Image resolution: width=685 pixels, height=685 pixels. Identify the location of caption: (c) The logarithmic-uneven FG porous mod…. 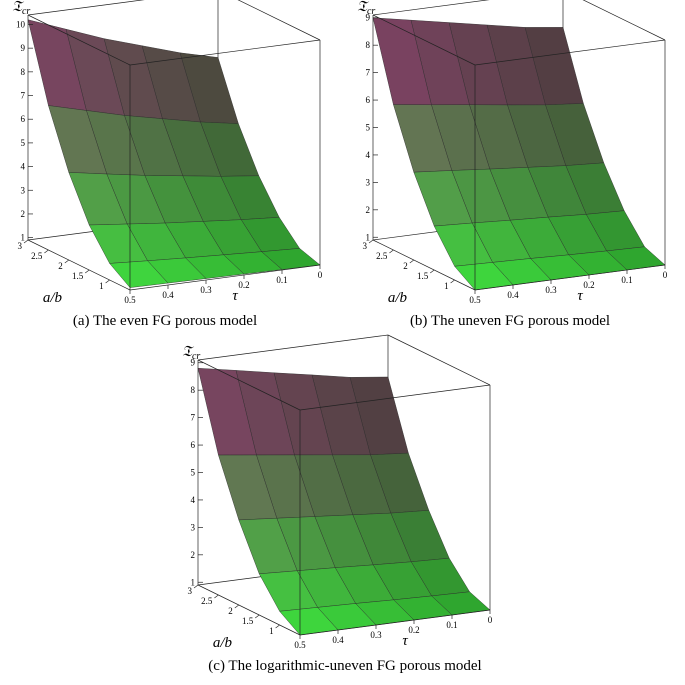
(344, 666).